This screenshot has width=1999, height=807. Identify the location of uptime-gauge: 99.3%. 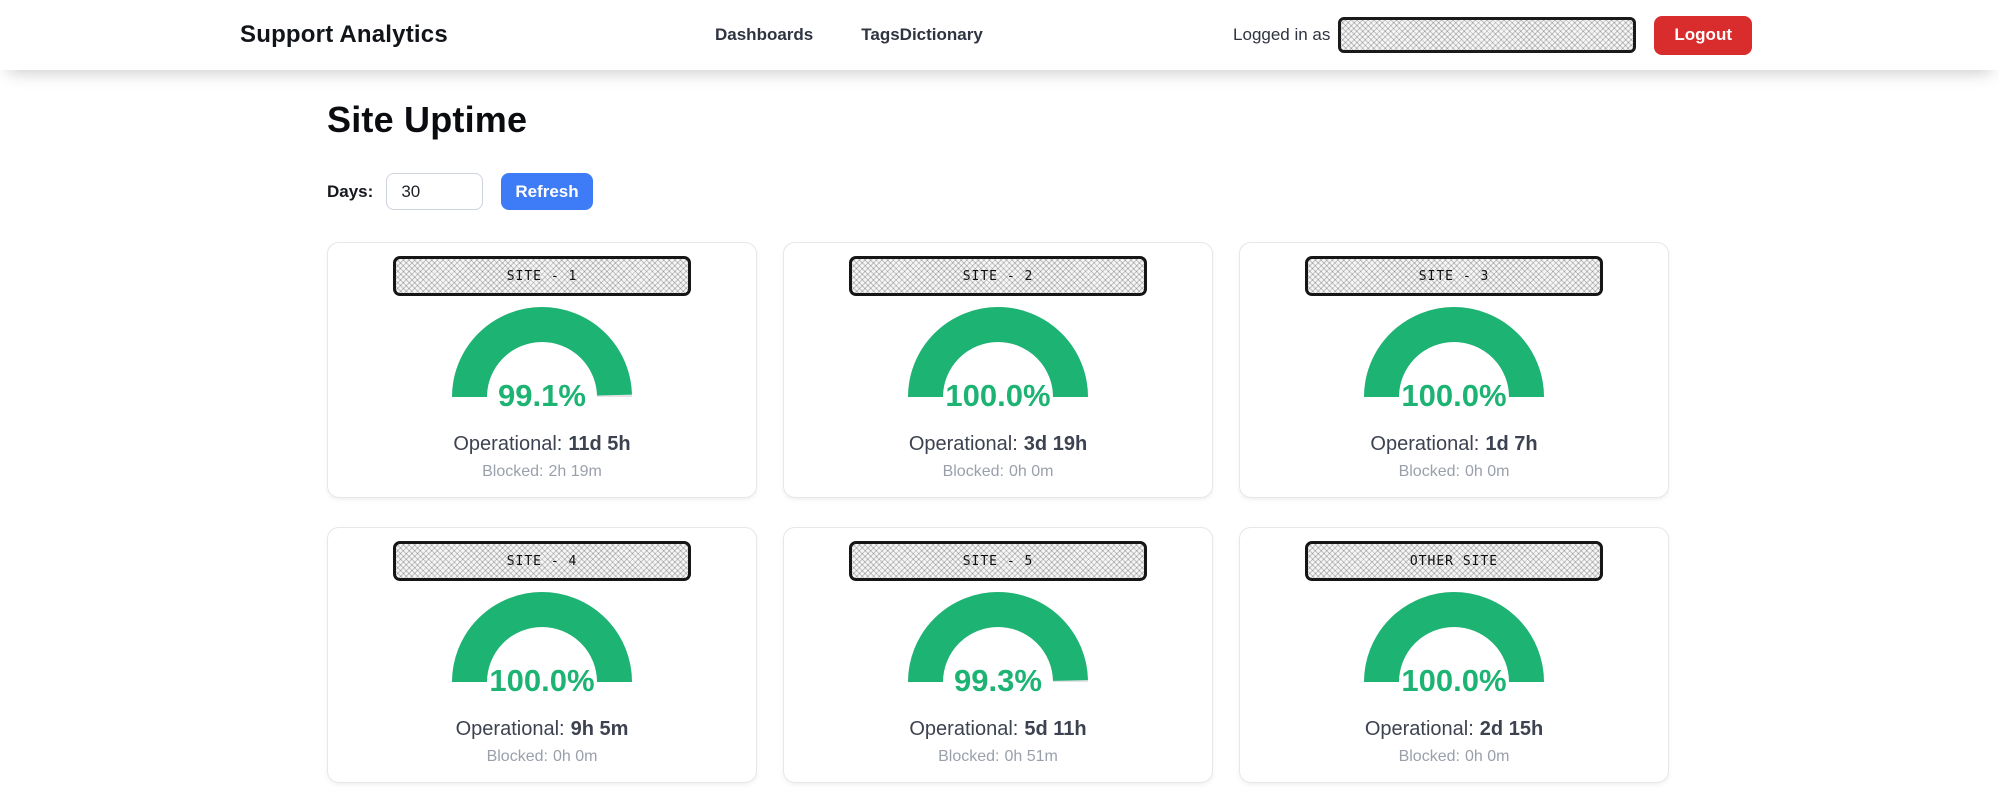
(998, 645).